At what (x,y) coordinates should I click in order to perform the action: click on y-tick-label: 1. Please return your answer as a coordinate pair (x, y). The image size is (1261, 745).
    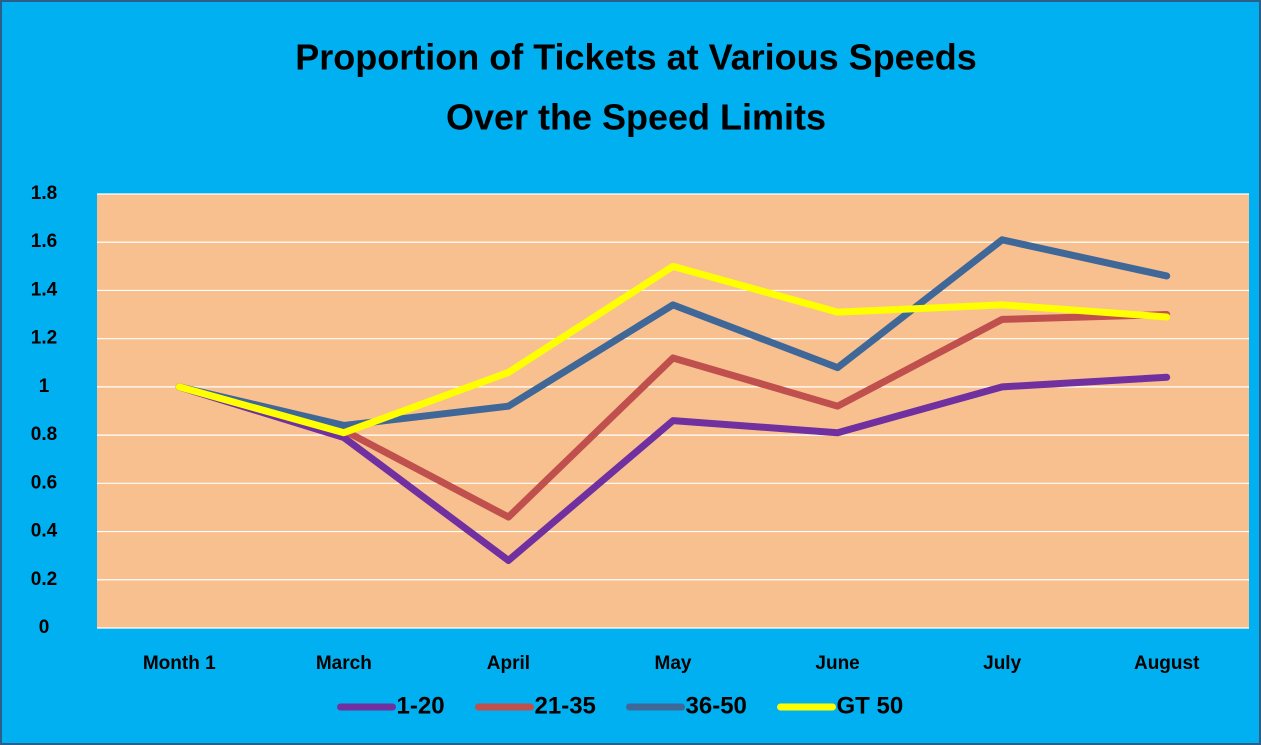
    Looking at the image, I should click on (44, 386).